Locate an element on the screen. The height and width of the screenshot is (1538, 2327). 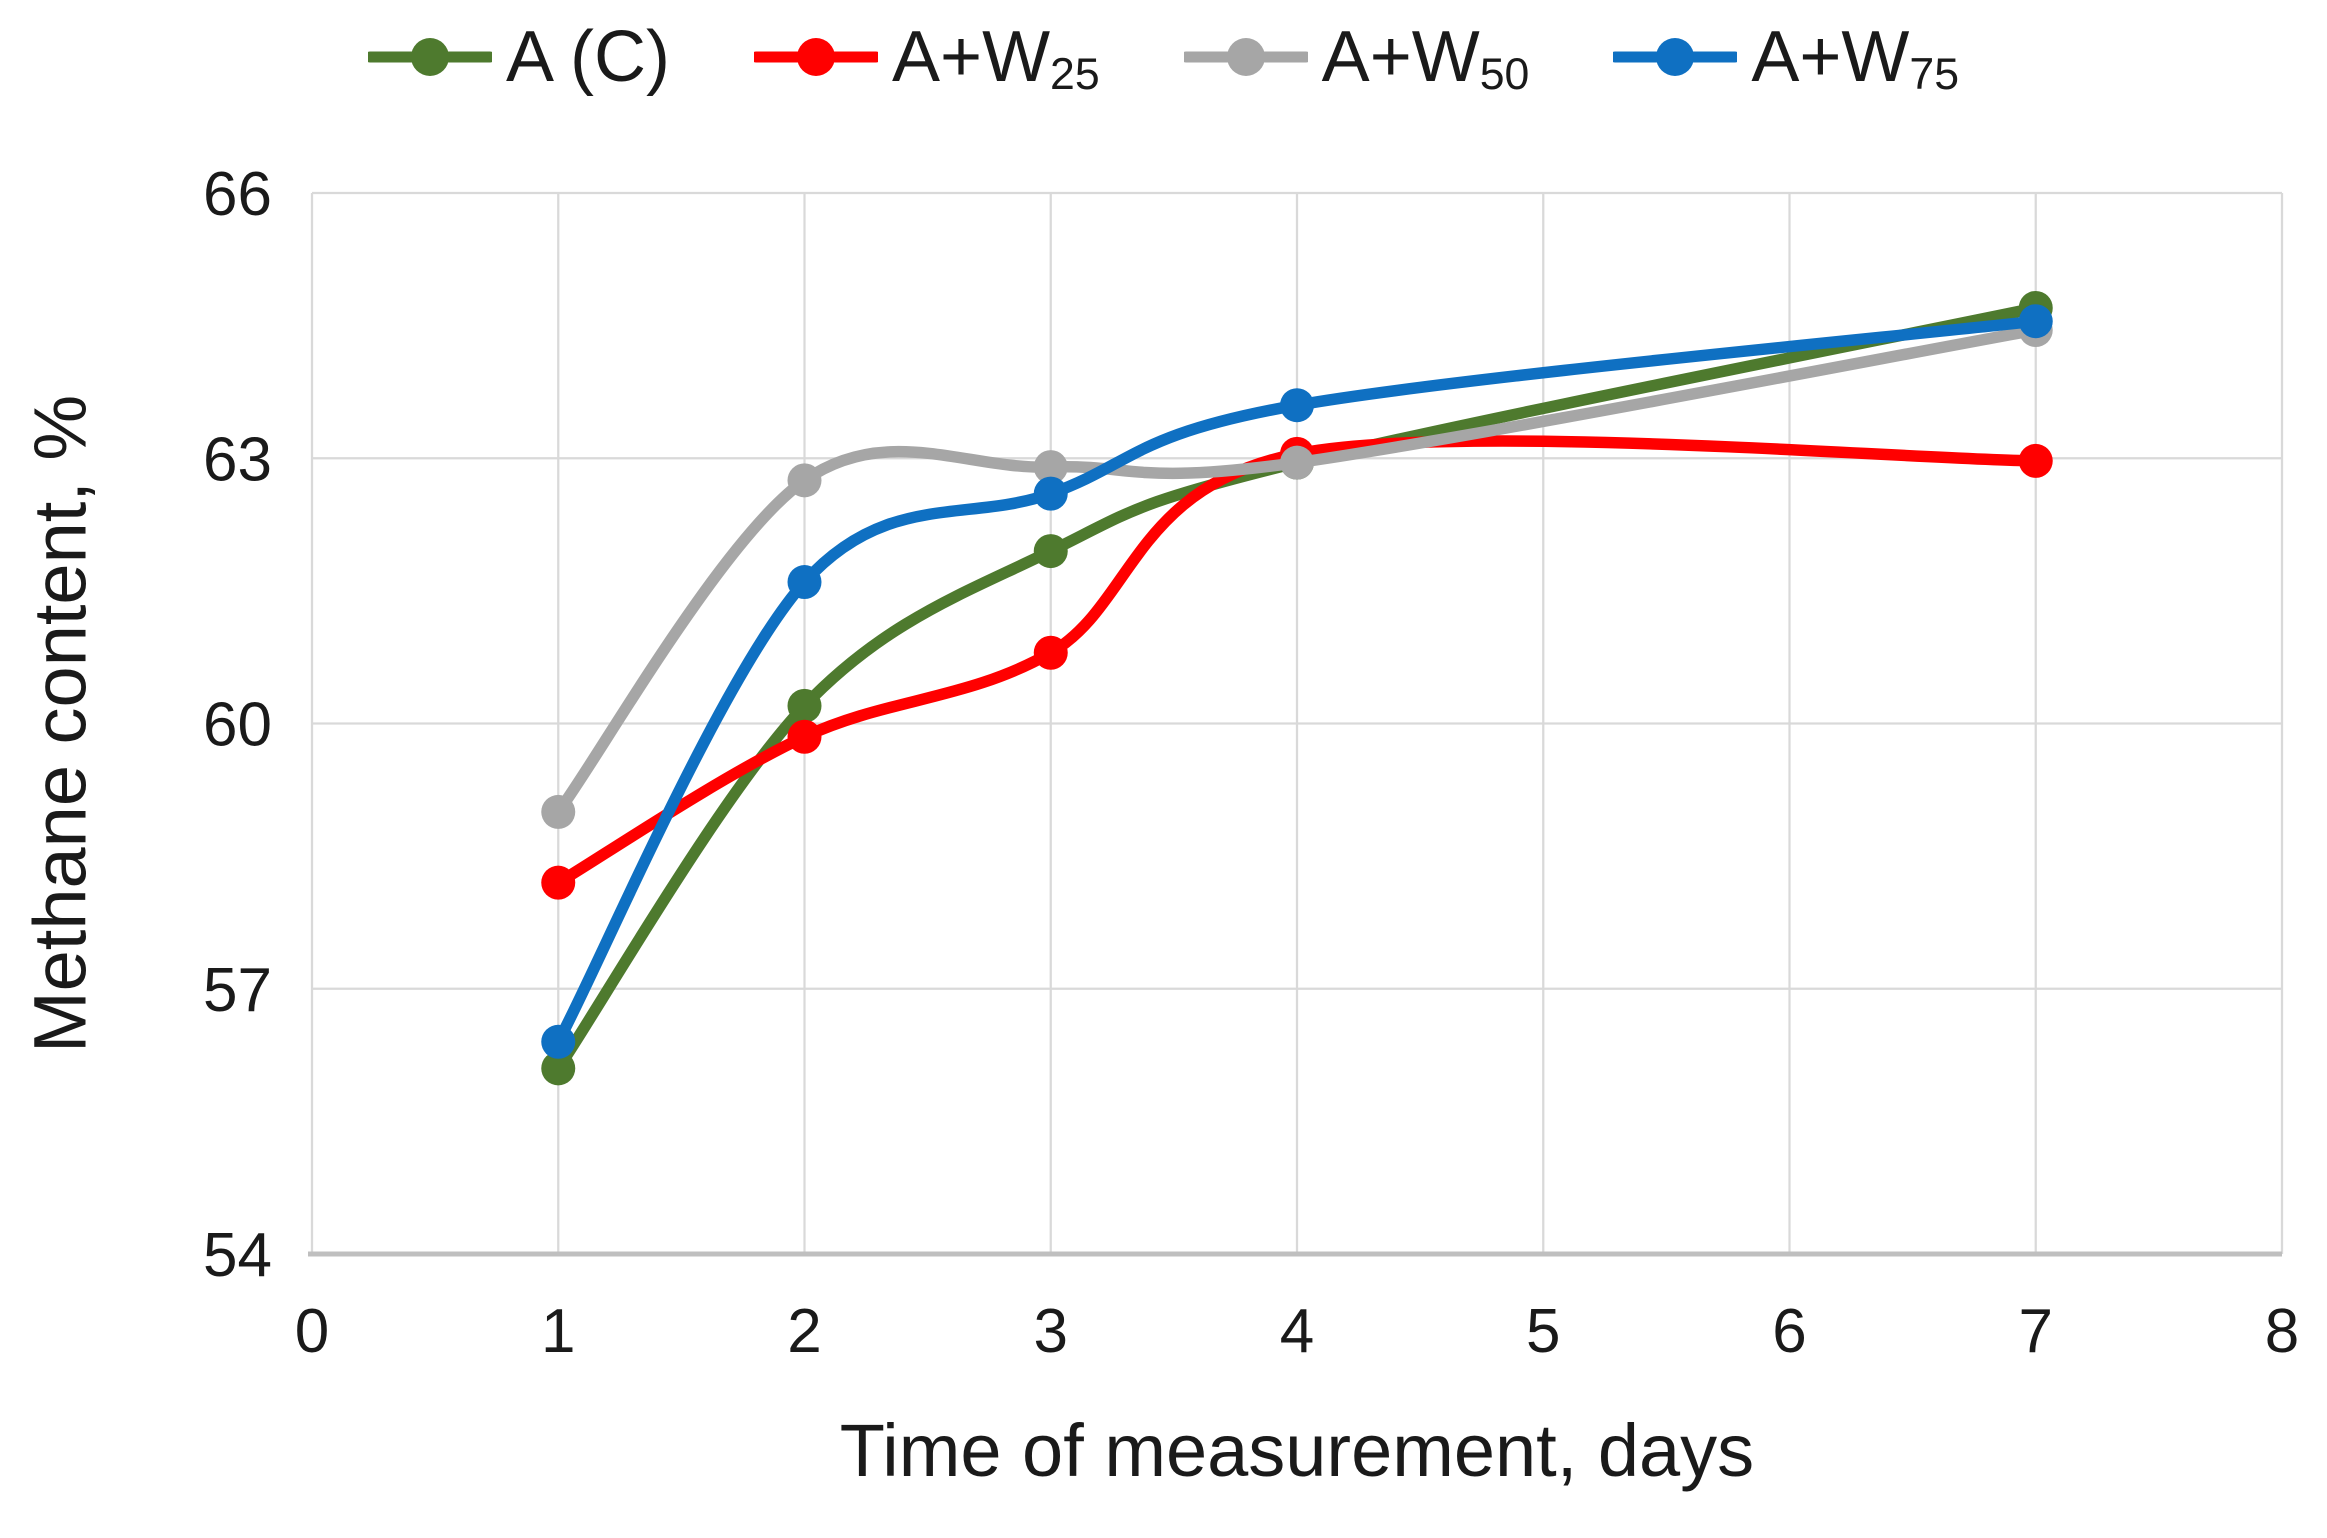
marker-a-w50-day1 is located at coordinates (558, 811).